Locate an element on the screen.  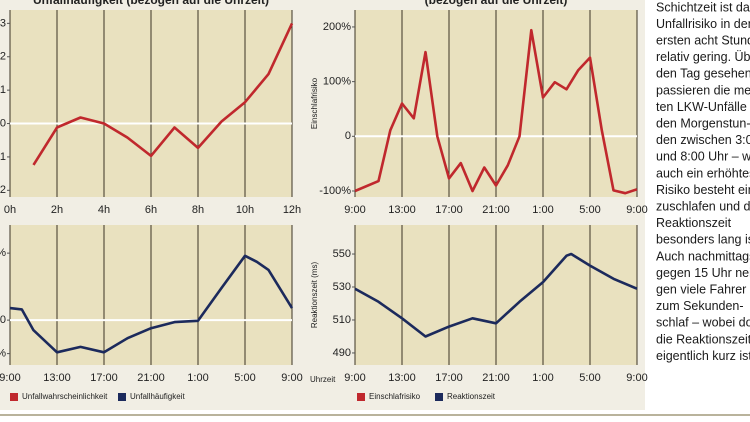
sidebar-line: schlaf – wobei doc is located at coordinates (703, 323).